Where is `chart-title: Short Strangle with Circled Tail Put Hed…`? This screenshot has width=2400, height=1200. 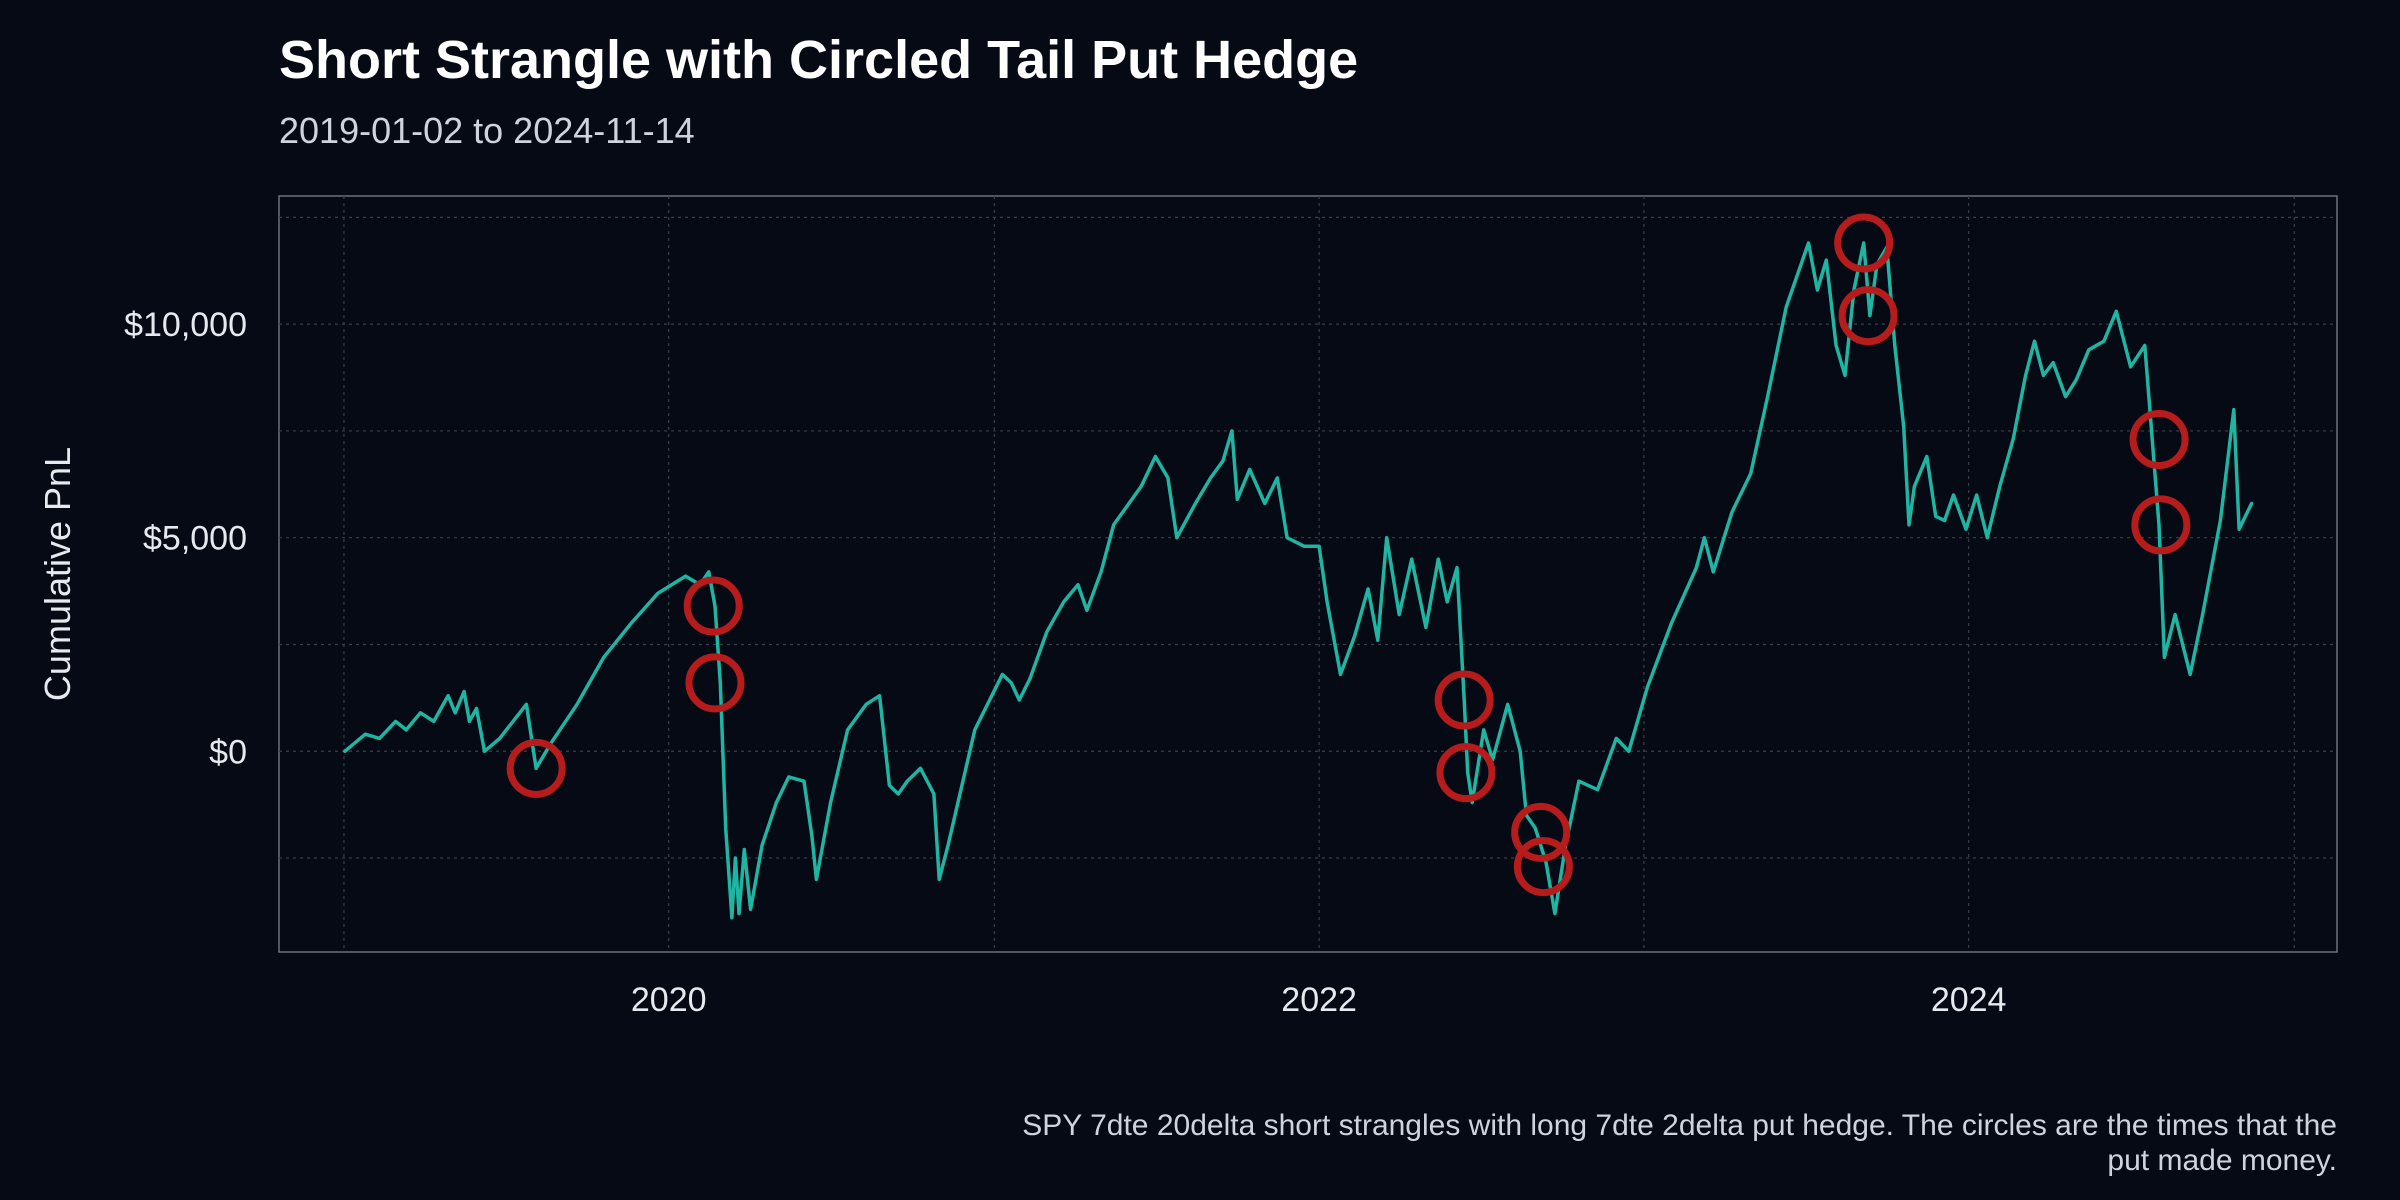 chart-title: Short Strangle with Circled Tail Put Hed… is located at coordinates (818, 60).